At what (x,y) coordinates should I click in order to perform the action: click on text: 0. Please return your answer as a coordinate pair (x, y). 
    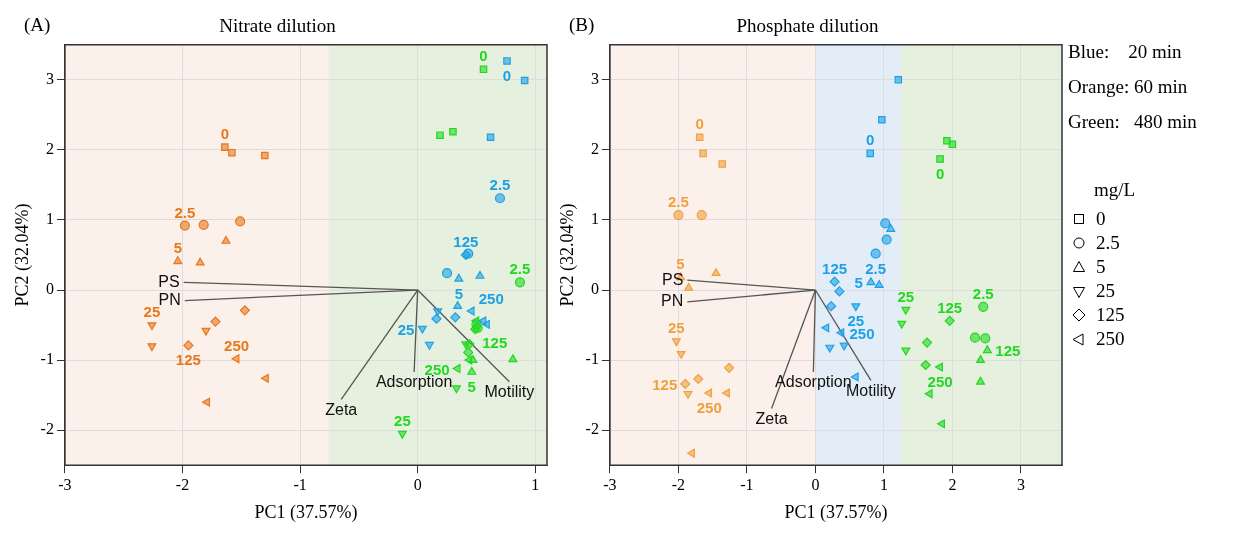
    Looking at the image, I should click on (1101, 218).